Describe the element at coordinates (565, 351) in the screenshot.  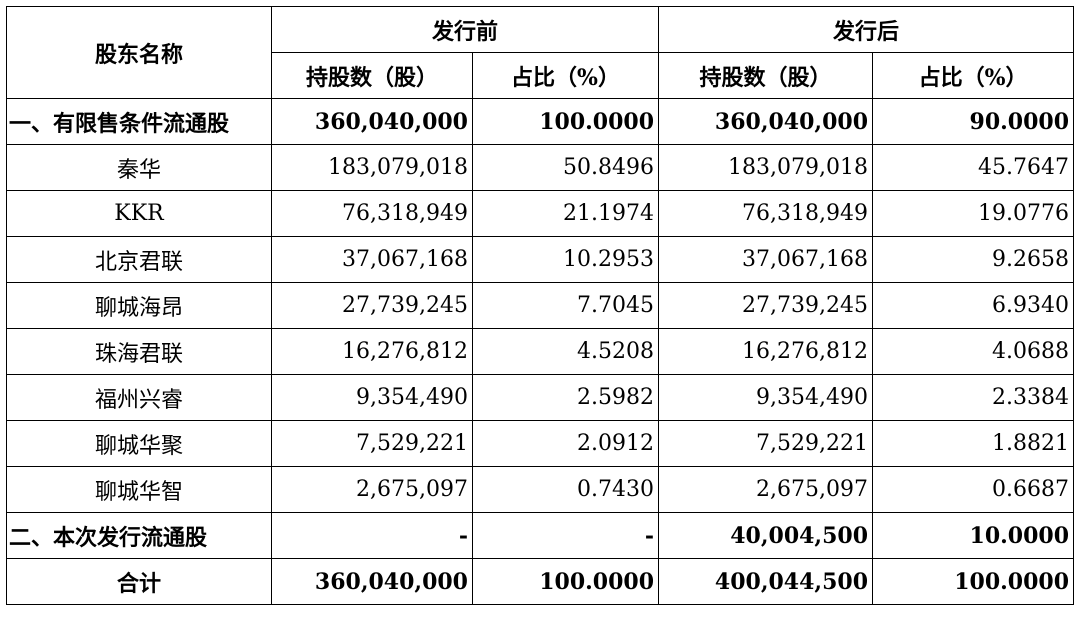
I see `before-ratio-cell: 4.5208` at that location.